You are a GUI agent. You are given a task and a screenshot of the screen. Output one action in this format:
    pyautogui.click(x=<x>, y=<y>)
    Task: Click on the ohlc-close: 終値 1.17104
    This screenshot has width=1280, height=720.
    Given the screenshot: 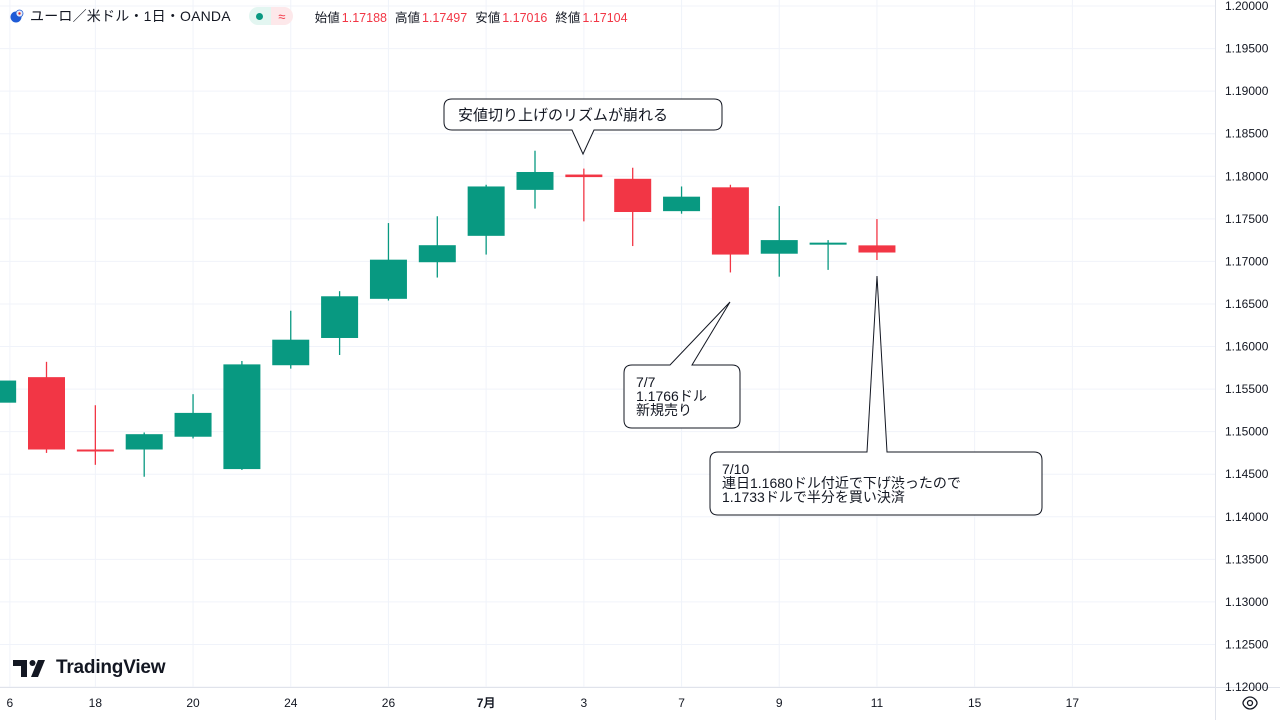 What is the action you would take?
    pyautogui.click(x=591, y=17)
    